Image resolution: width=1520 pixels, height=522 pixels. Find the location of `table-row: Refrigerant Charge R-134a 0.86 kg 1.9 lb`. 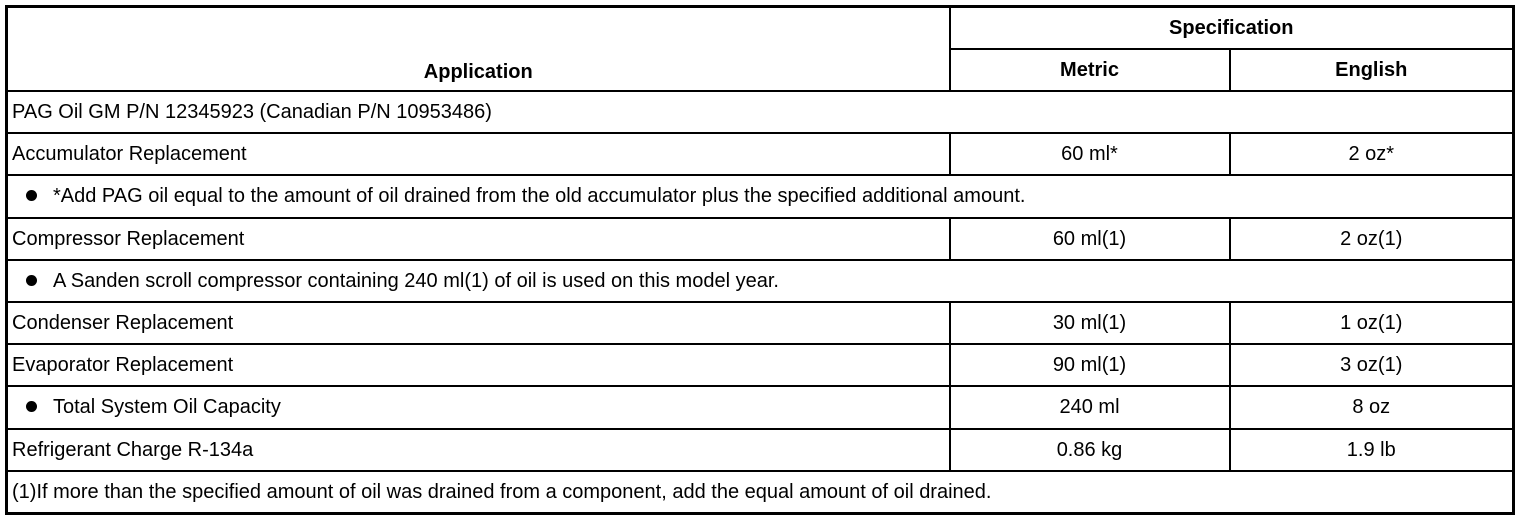

table-row: Refrigerant Charge R-134a 0.86 kg 1.9 lb is located at coordinates (760, 449).